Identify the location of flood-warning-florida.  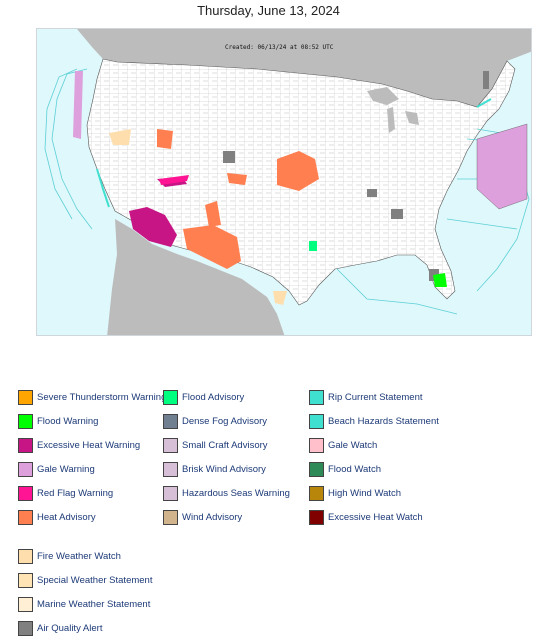
(440, 280).